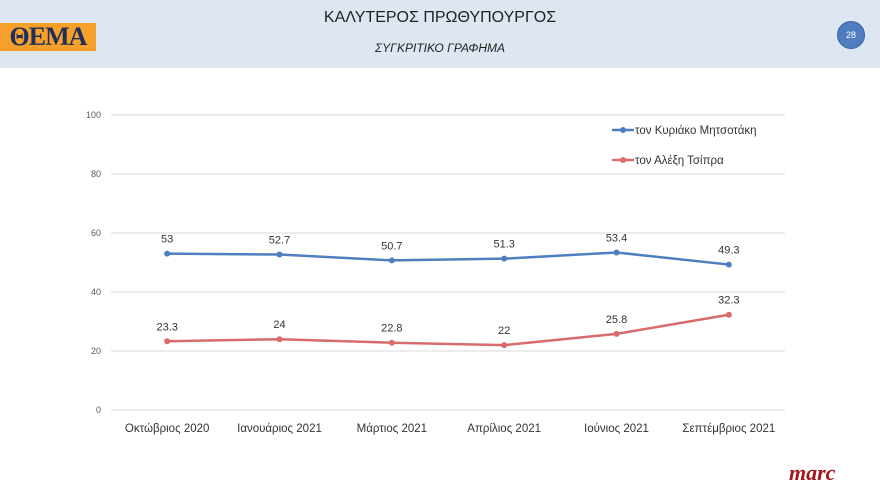 The width and height of the screenshot is (880, 495). What do you see at coordinates (440, 17) in the screenshot?
I see `page-title: ΚΑΛΥΤΕΡΟΣ ΠΡΩΘΥΠΟΥΡΓΟΣ` at bounding box center [440, 17].